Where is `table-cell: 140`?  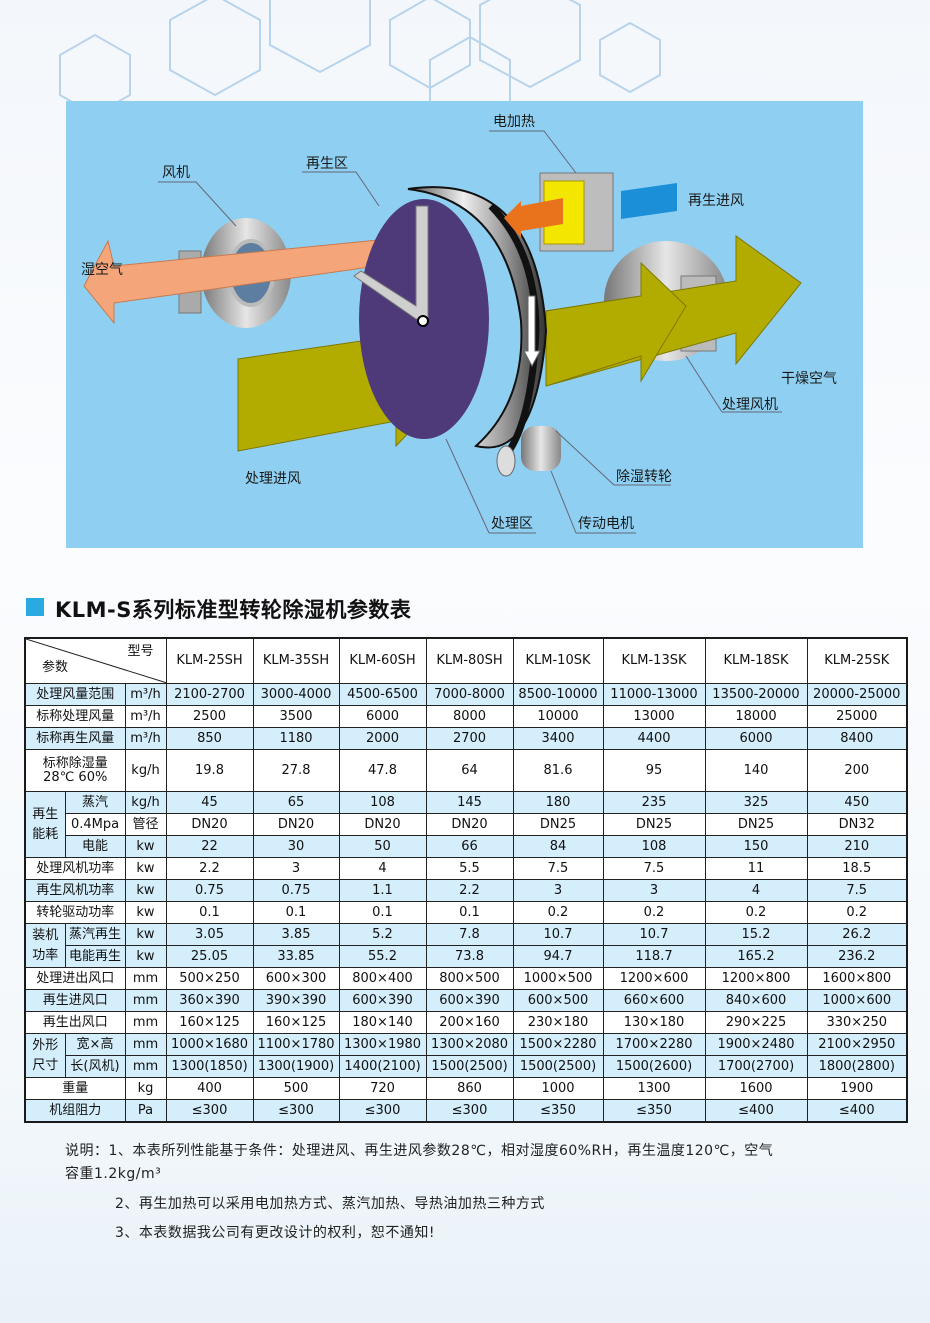 table-cell: 140 is located at coordinates (756, 770).